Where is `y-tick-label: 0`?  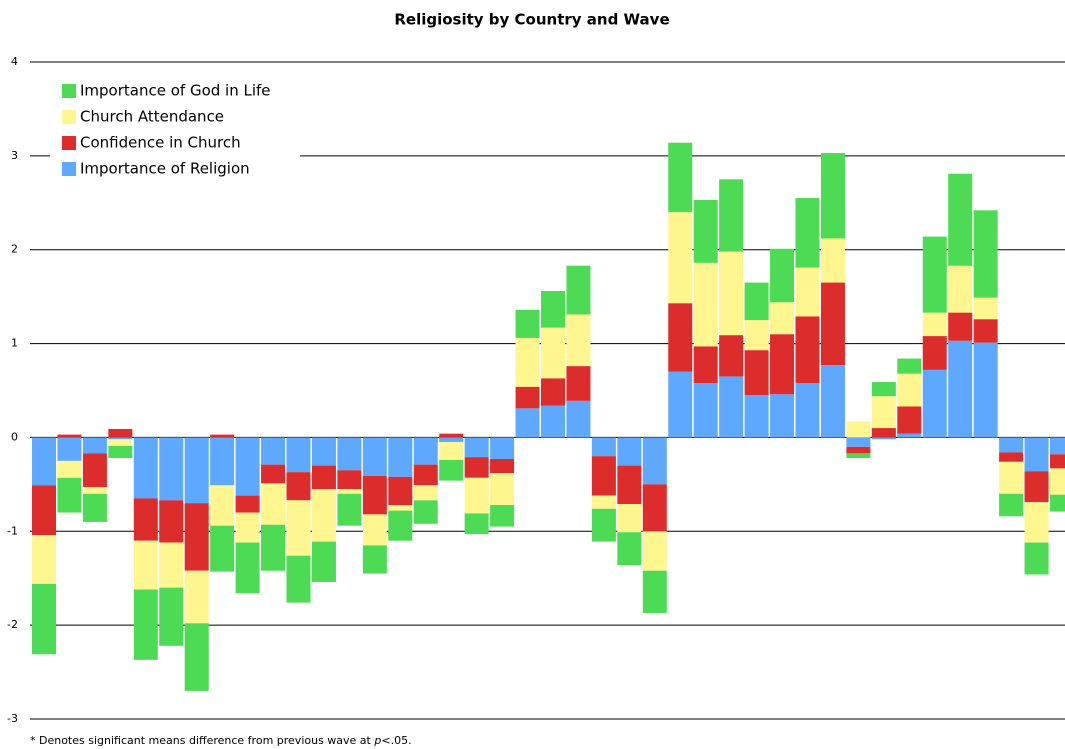 y-tick-label: 0 is located at coordinates (14, 436).